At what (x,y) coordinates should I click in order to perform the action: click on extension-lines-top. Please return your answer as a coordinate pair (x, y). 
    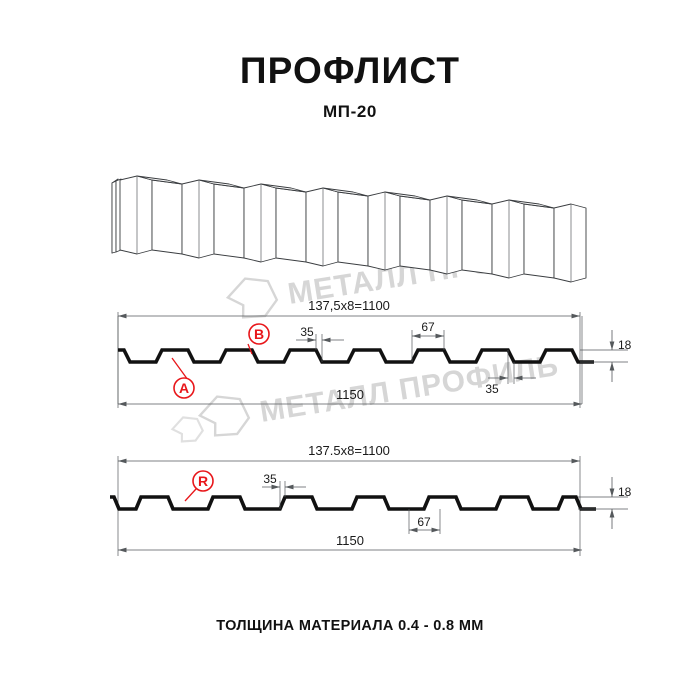
    Looking at the image, I should click on (350, 360).